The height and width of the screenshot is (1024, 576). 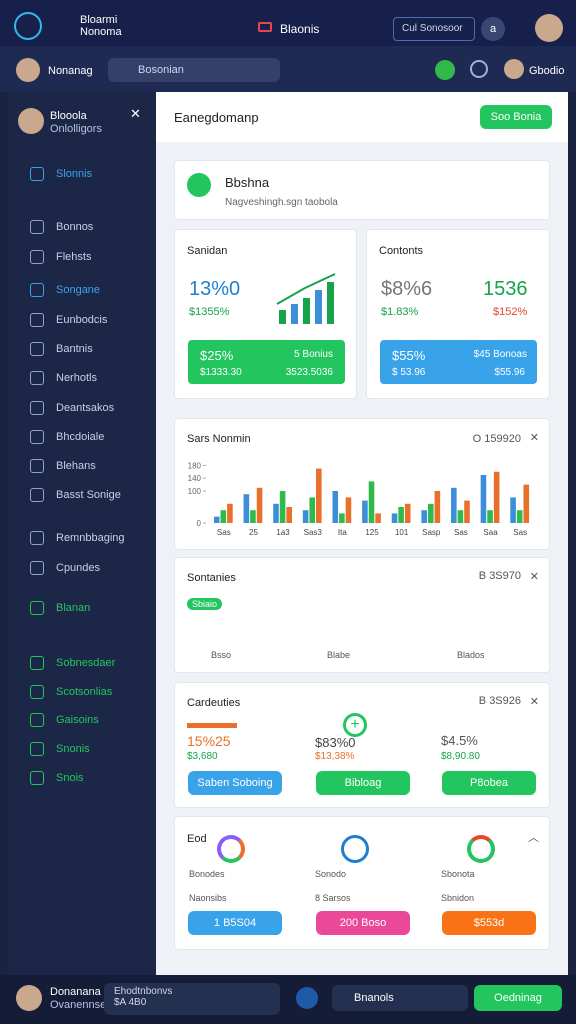 I want to click on nav-item: Sobnesdaer, so click(x=86, y=663).